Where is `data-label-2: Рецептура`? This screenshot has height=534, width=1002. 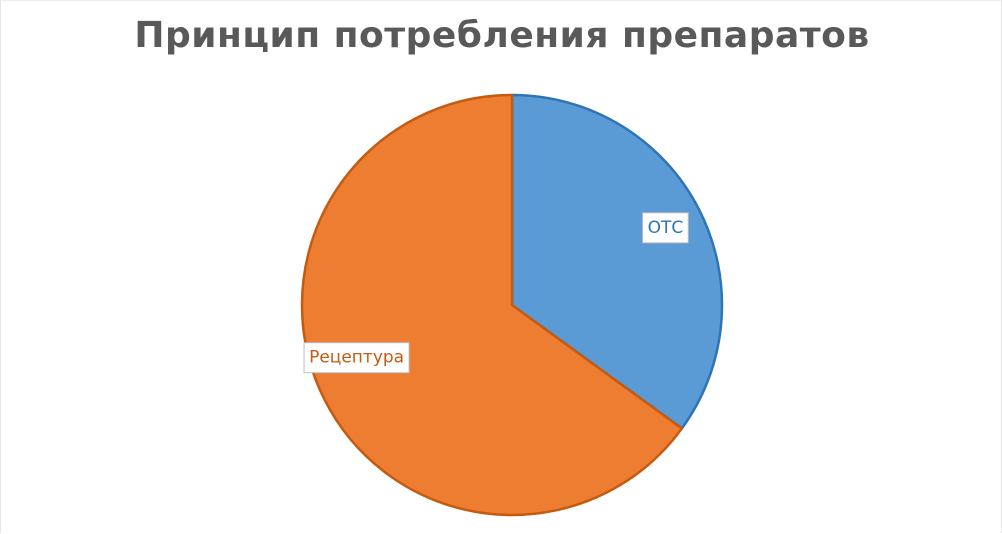
data-label-2: Рецептура is located at coordinates (356, 358).